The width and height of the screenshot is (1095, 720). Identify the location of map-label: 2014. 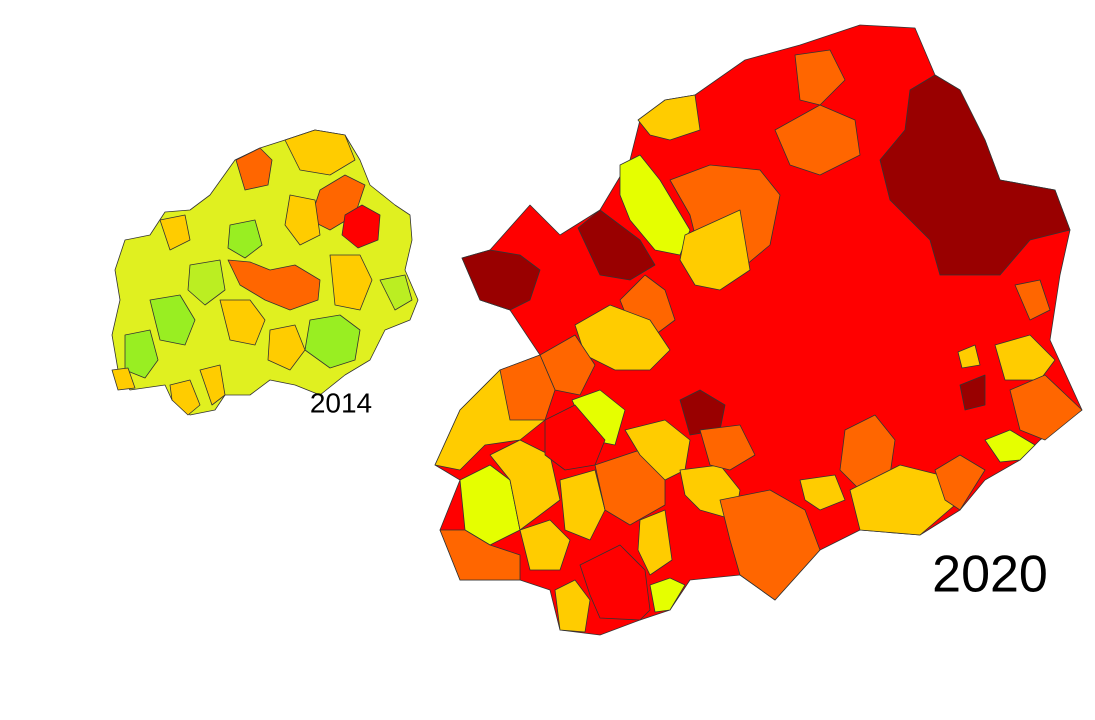
(341, 402).